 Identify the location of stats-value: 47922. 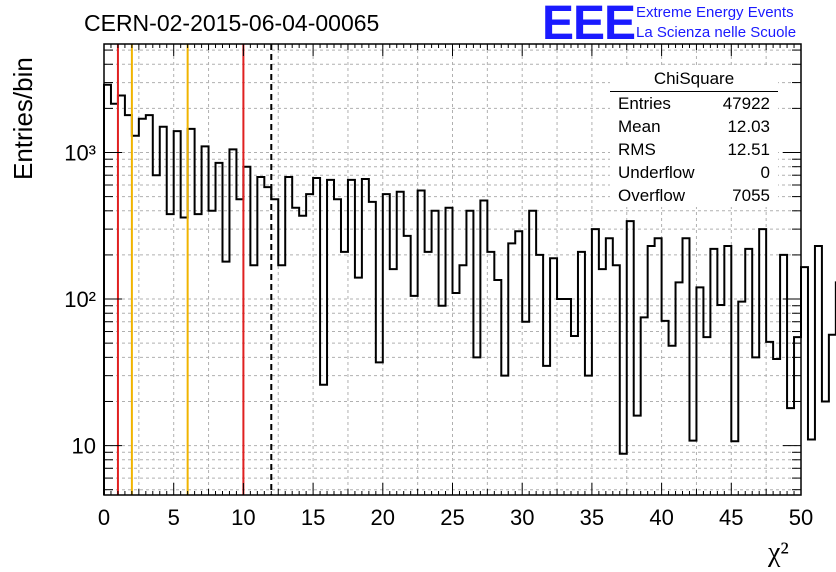
(746, 103).